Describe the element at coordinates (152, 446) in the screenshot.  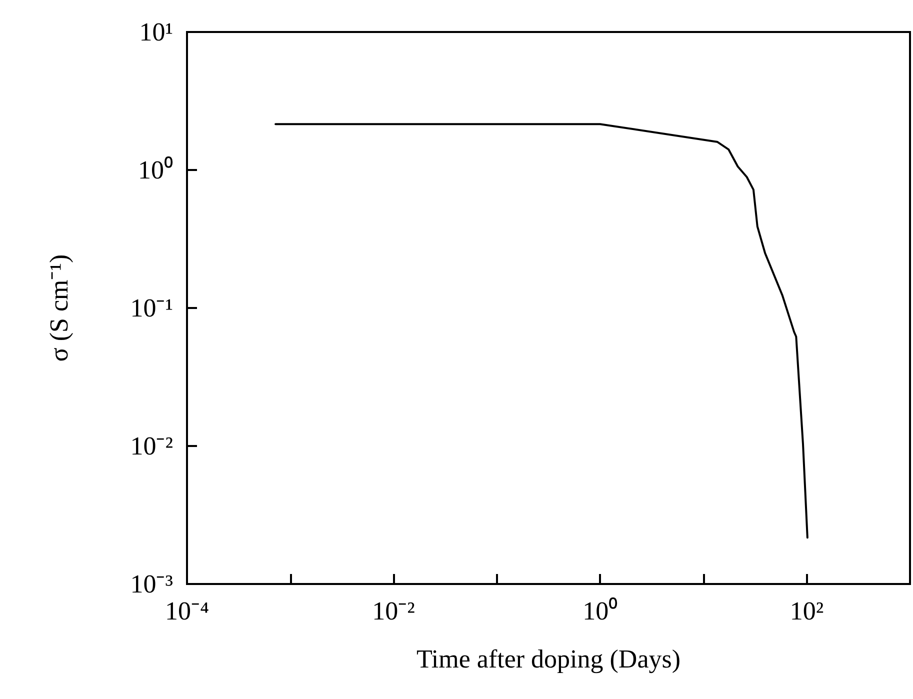
I see `y-tick-label: 10⁻²` at that location.